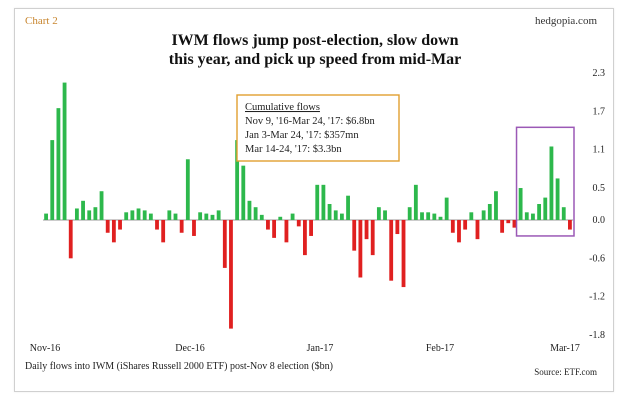 This screenshot has width=630, height=400. Describe the element at coordinates (302, 135) in the screenshot. I see `annotation-line: Jan 3-Mar 24, '17: $357mn` at that location.